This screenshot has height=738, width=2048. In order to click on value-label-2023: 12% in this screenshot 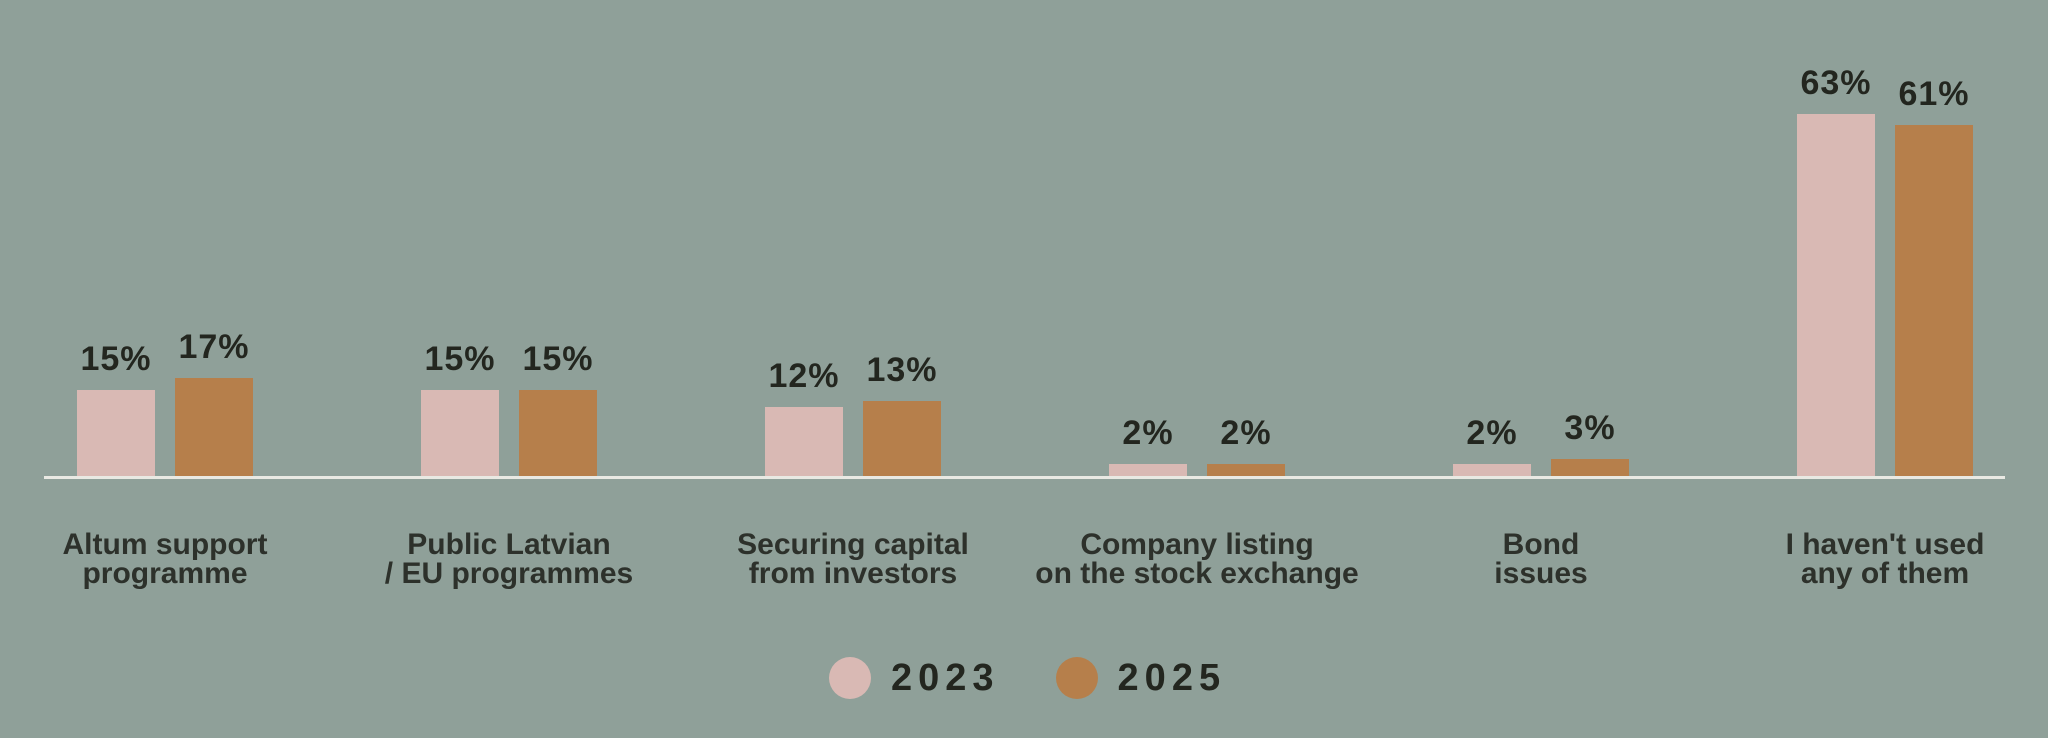, I will do `click(804, 376)`.